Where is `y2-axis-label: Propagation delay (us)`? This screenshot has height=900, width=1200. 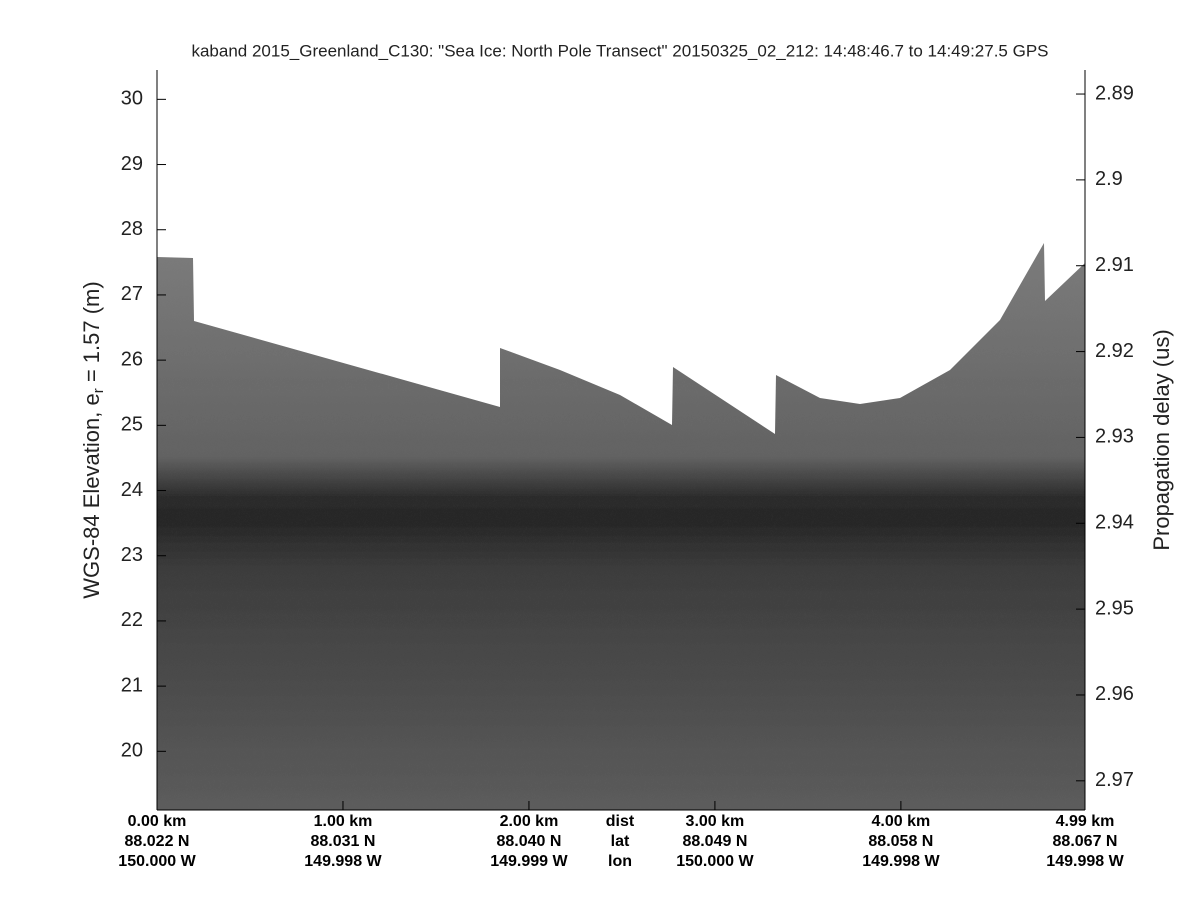 y2-axis-label: Propagation delay (us) is located at coordinates (1161, 439).